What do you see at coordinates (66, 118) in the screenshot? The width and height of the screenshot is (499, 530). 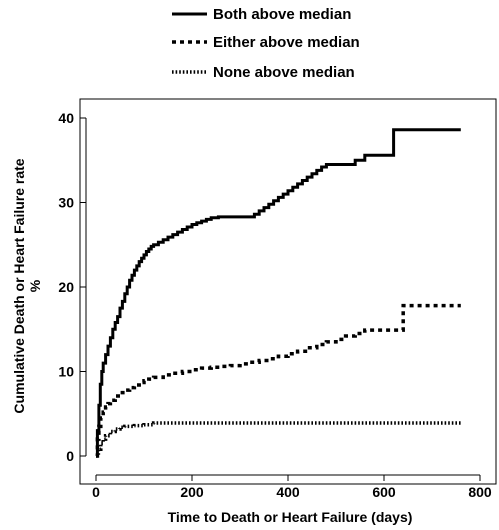 I see `y-tick-label: 40` at bounding box center [66, 118].